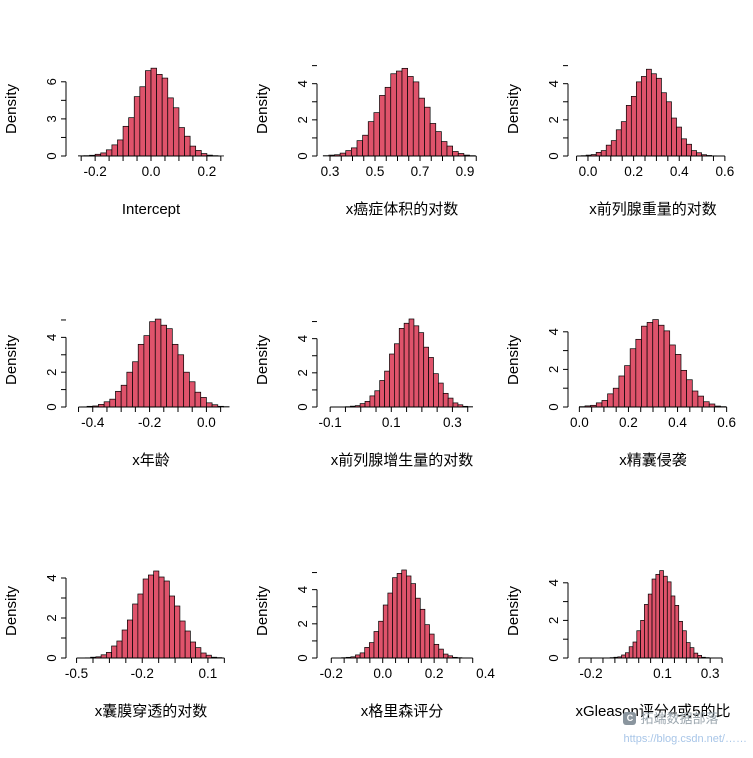 This screenshot has width=753, height=758. Describe the element at coordinates (51, 81) in the screenshot. I see `y-tick-label: 6` at that location.